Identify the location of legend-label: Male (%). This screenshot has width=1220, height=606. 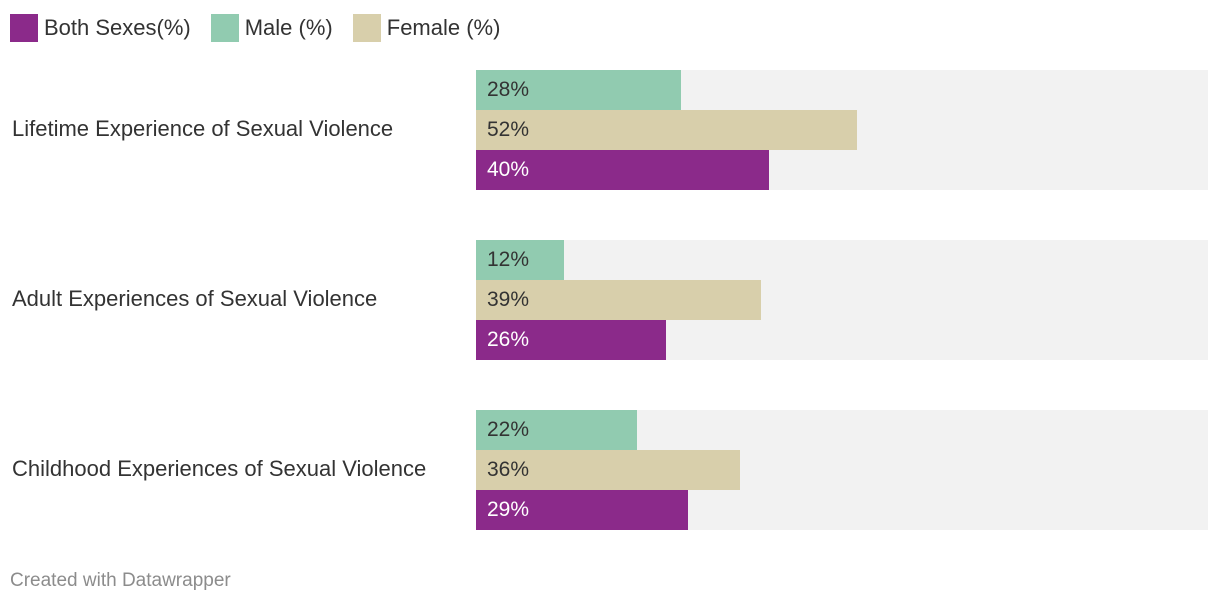
(288, 27).